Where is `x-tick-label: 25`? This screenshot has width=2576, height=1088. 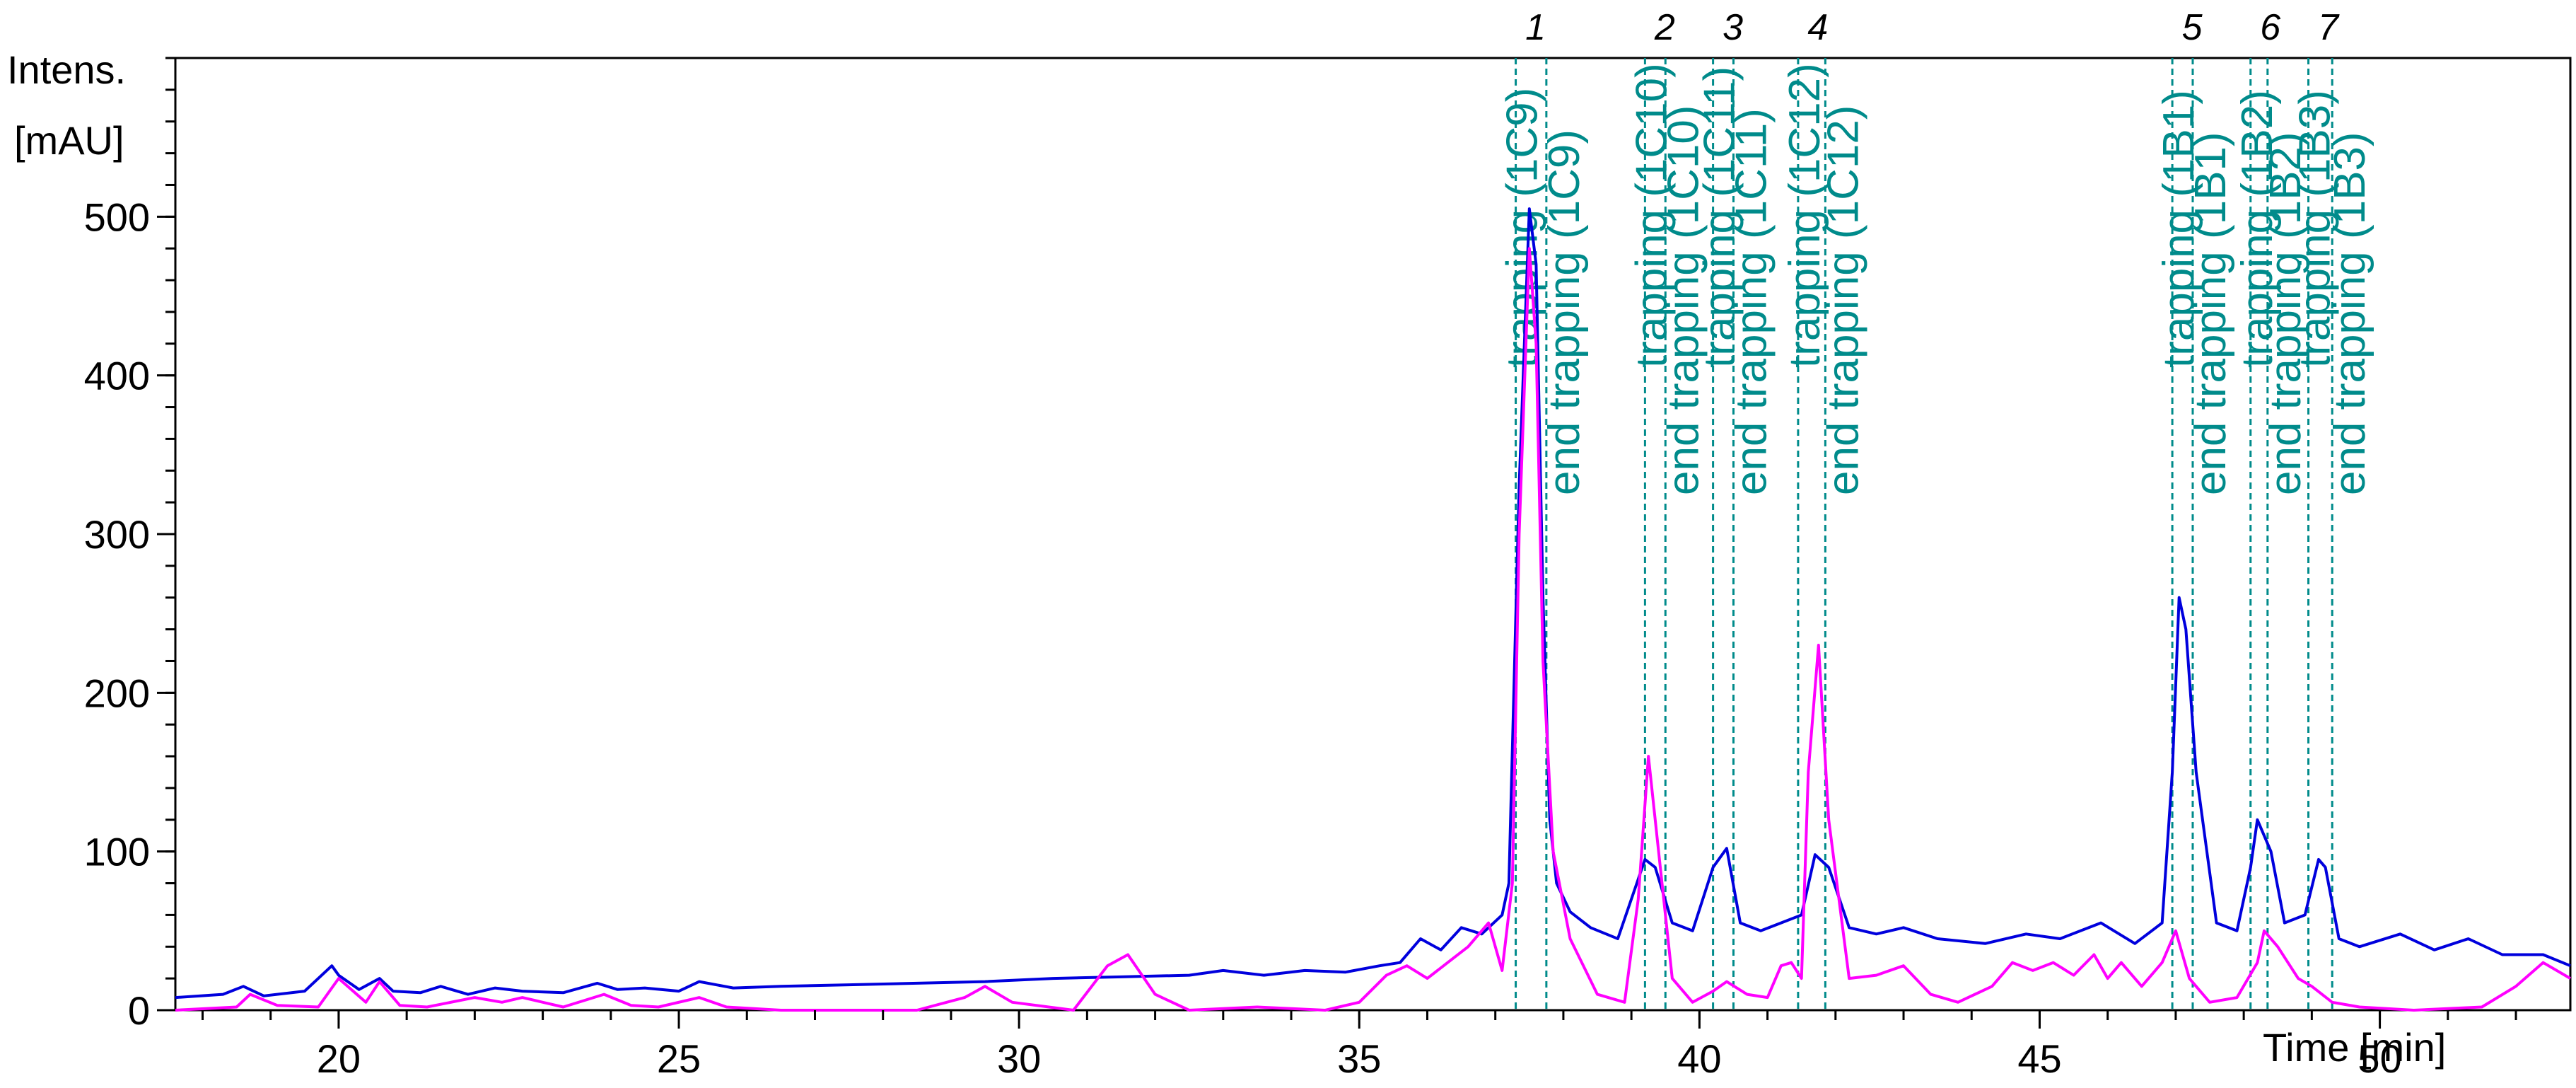
x-tick-label: 25 is located at coordinates (679, 1058).